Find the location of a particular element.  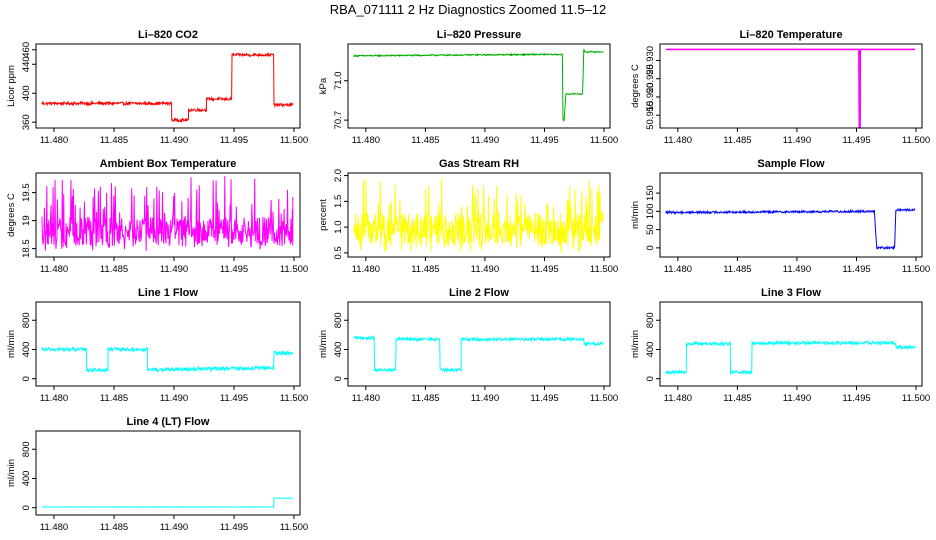

y-tick-label: 2.0 is located at coordinates (338, 175).